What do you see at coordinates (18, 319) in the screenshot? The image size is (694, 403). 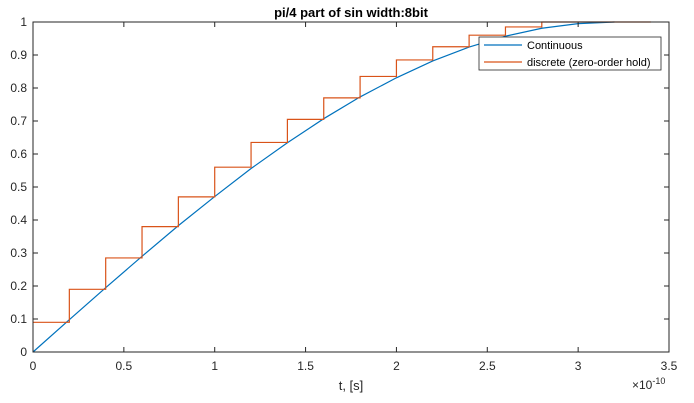 I see `y-tick-label: 0.1` at bounding box center [18, 319].